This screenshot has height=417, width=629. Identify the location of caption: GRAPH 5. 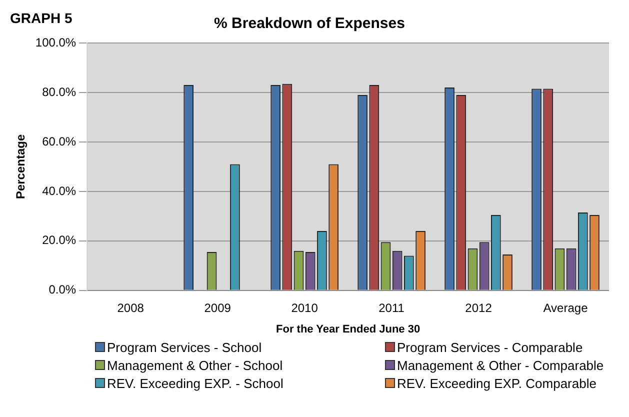
(41, 18).